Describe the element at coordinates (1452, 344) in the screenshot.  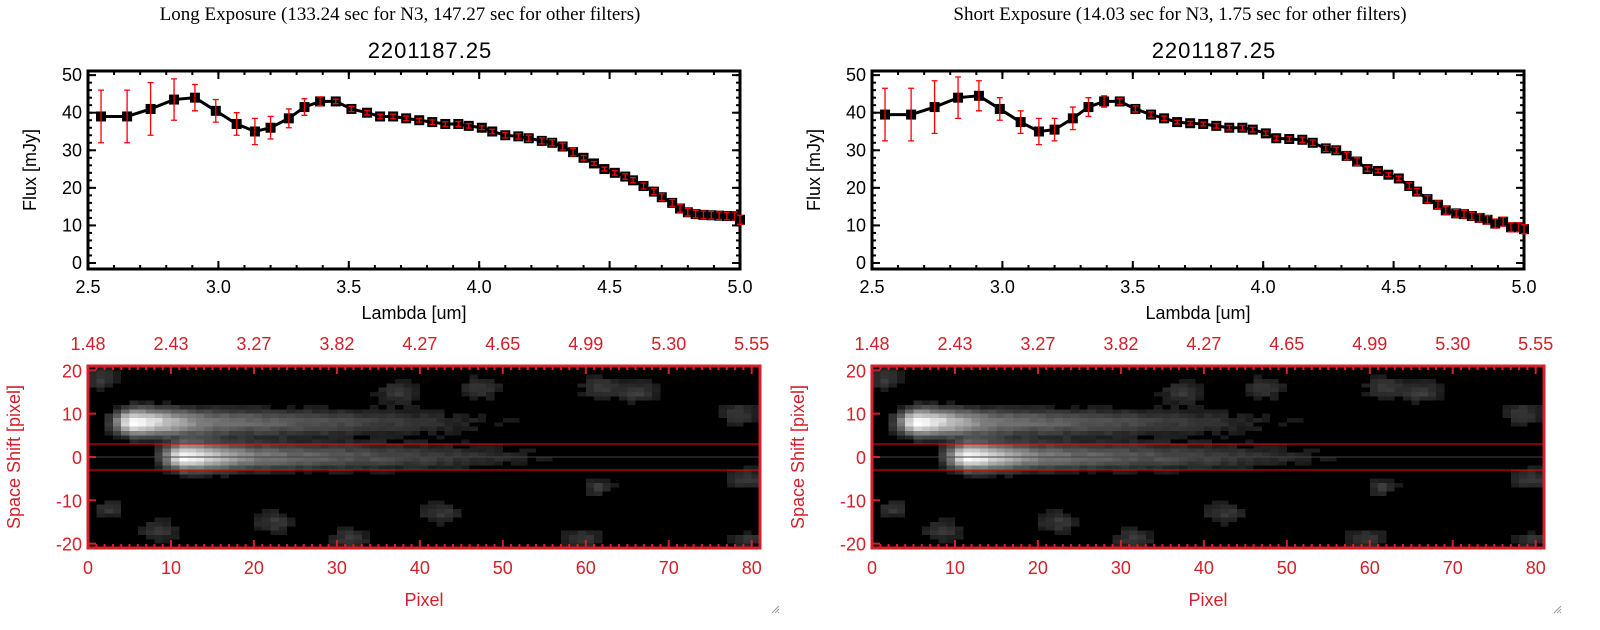
I see `top-wavelength-tick-label: 5.30` at that location.